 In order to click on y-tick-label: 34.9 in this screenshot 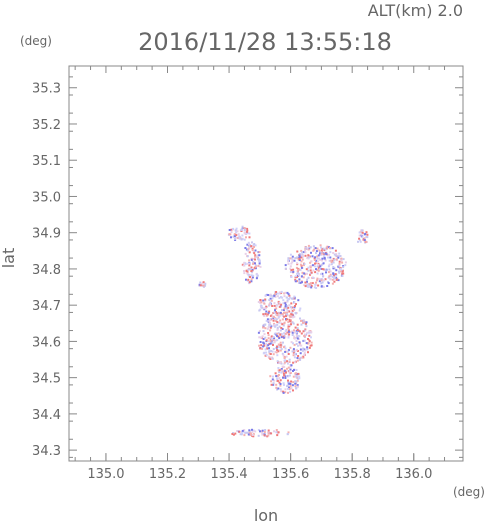, I will do `click(46, 234)`.